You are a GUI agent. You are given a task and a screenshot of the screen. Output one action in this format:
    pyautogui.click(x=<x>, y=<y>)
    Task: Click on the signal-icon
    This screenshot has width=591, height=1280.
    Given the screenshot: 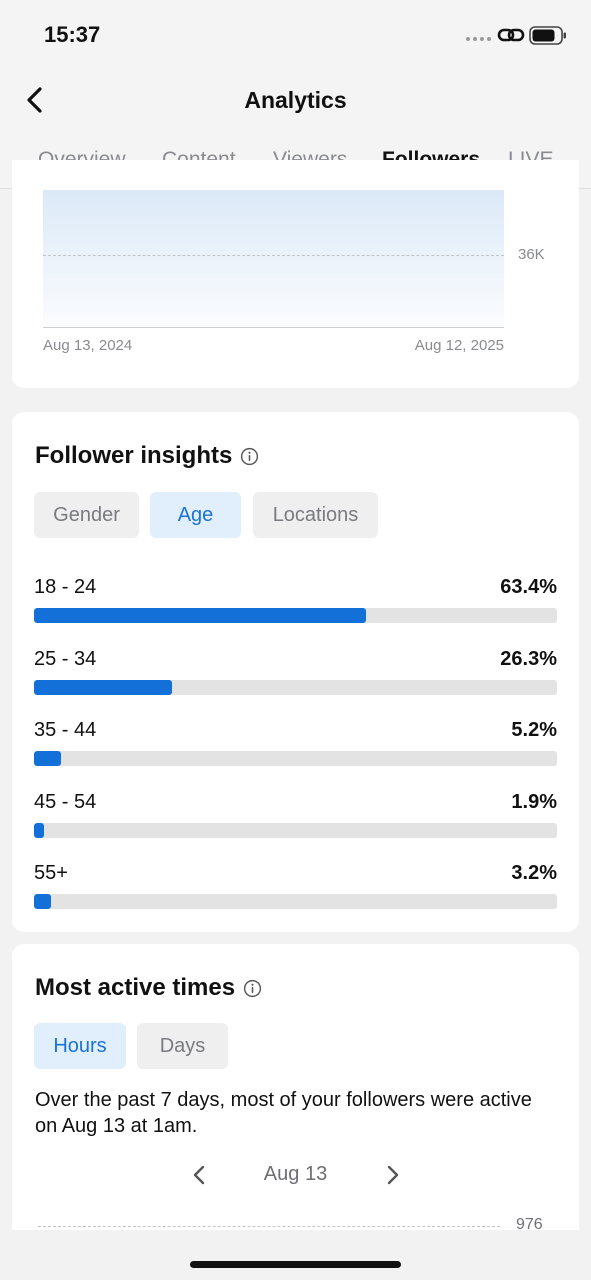 What is the action you would take?
    pyautogui.click(x=478, y=39)
    